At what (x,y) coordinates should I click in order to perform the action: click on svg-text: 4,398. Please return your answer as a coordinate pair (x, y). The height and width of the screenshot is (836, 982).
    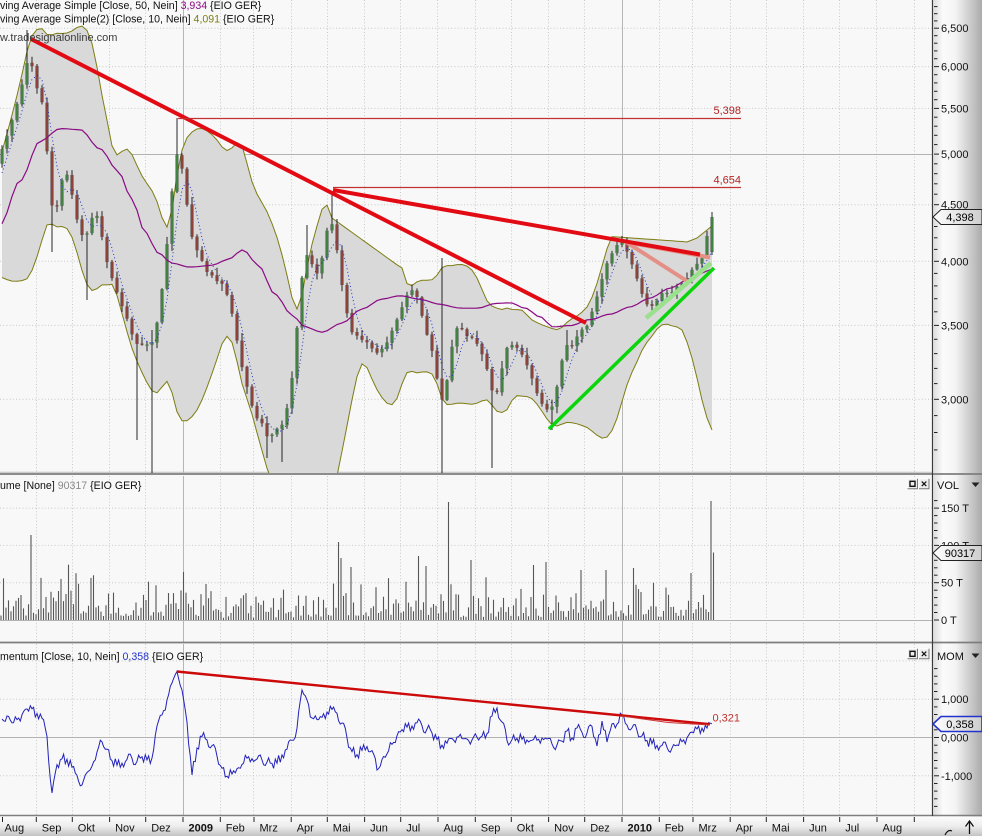
    Looking at the image, I should click on (960, 218).